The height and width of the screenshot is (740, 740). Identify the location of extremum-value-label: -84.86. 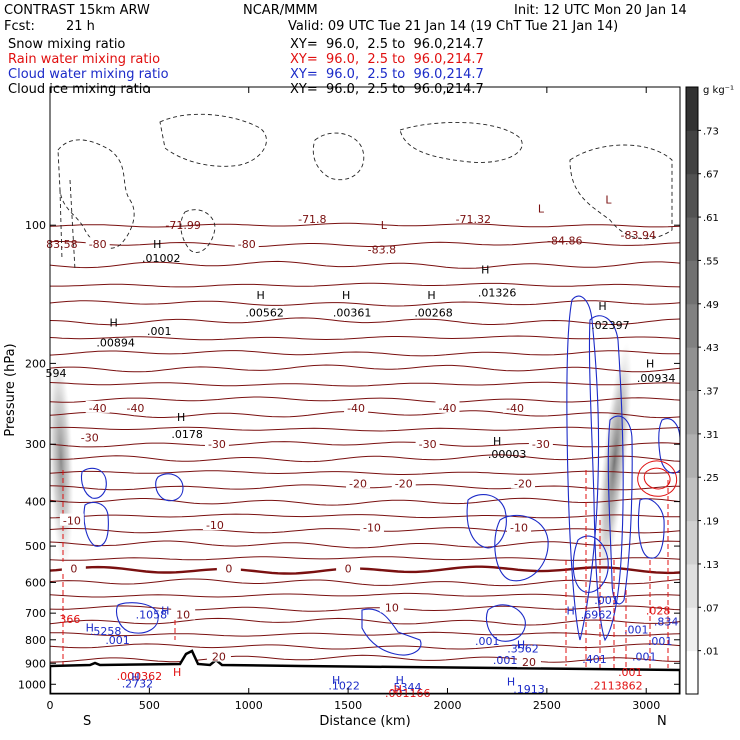
(564, 241).